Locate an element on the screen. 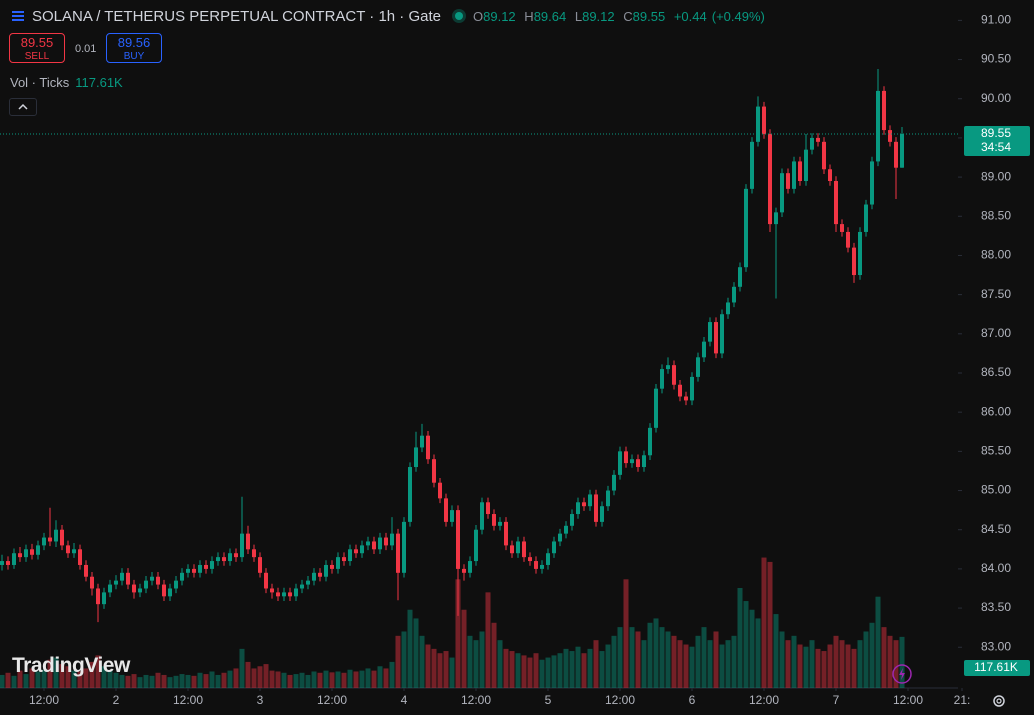 Image resolution: width=1034 pixels, height=715 pixels. last-price-badge is located at coordinates (997, 140).